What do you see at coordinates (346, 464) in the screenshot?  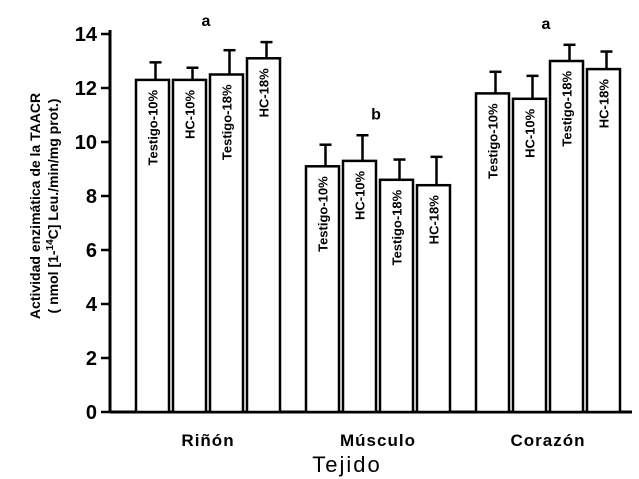 I see `x-axis-label: Tejido` at bounding box center [346, 464].